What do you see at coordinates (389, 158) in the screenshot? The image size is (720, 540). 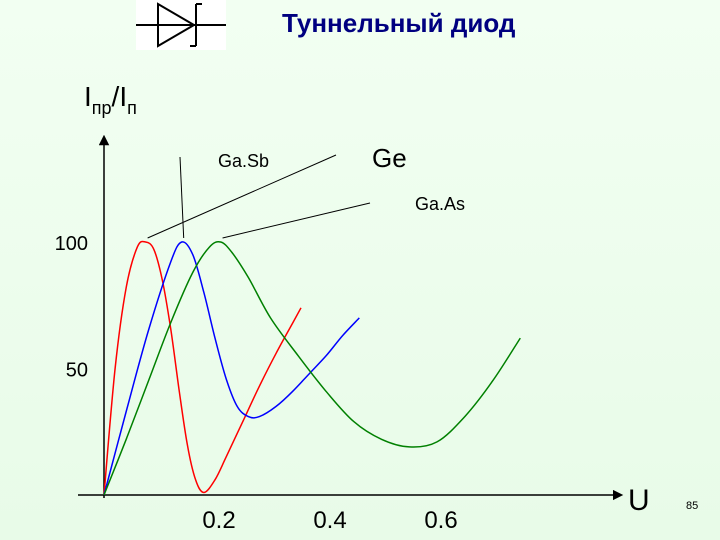 I see `annotation-ge: Ge` at bounding box center [389, 158].